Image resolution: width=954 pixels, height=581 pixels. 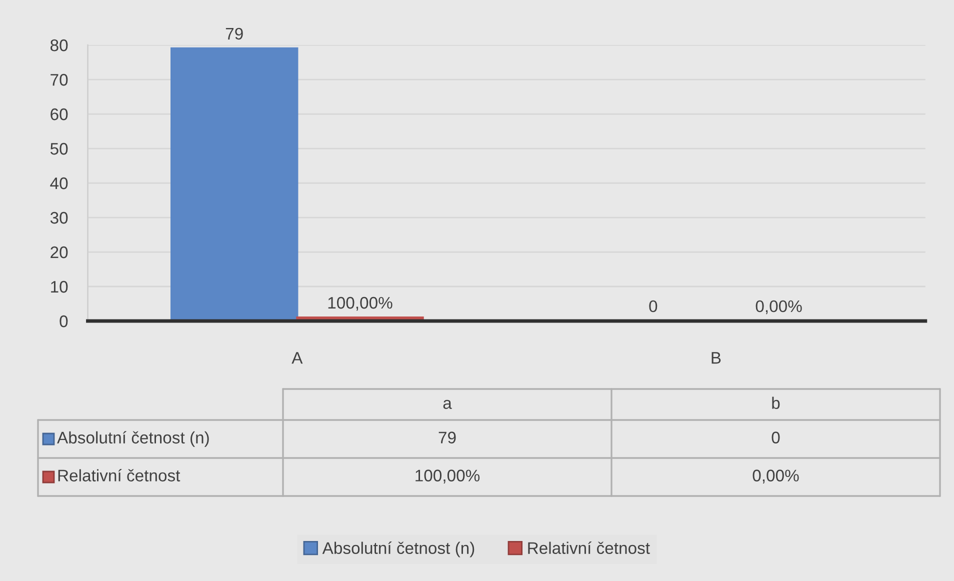 I want to click on x-tick-label: A, so click(x=297, y=358).